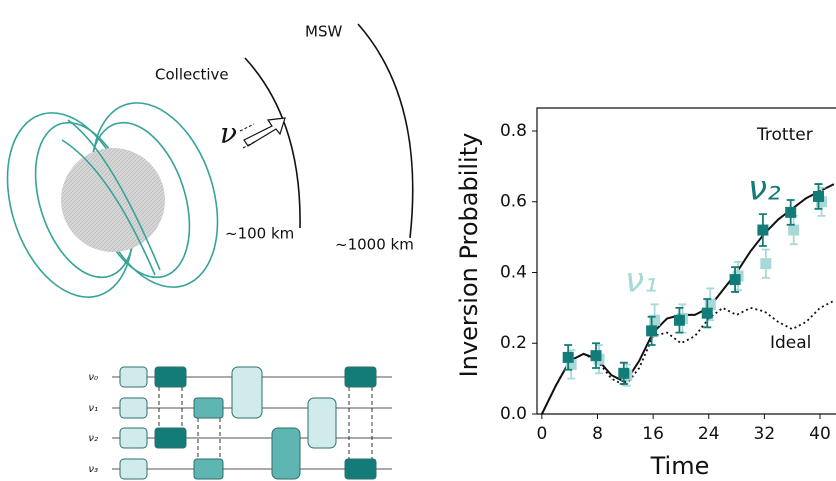 This screenshot has height=481, width=836. Describe the element at coordinates (264, 132) in the screenshot. I see `arrow` at that location.